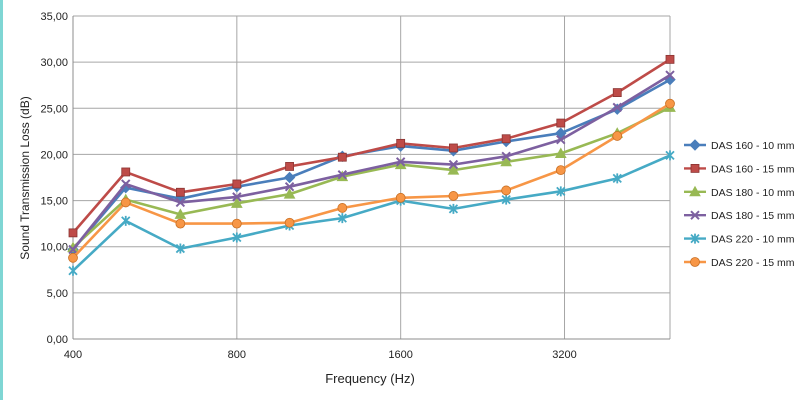 Image resolution: width=800 pixels, height=405 pixels. I want to click on y-tick-label: 25,00, so click(54, 109).